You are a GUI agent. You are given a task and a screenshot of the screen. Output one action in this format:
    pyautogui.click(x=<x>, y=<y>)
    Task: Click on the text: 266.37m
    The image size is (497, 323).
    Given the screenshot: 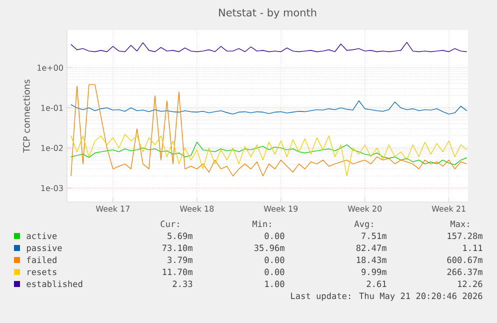 What is the action you would take?
    pyautogui.click(x=464, y=272)
    